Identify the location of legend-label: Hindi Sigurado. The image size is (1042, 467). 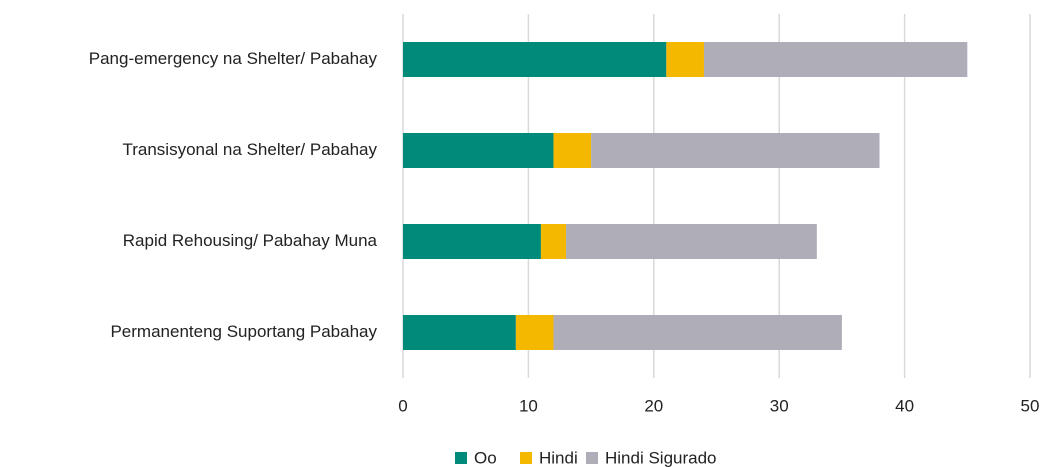
(661, 457).